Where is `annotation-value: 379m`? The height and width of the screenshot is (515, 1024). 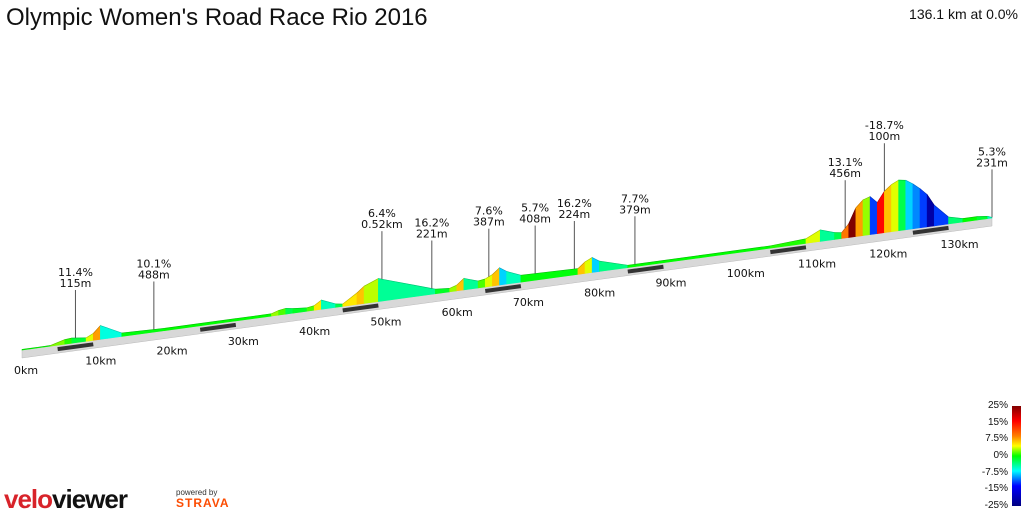
annotation-value: 379m is located at coordinates (635, 209).